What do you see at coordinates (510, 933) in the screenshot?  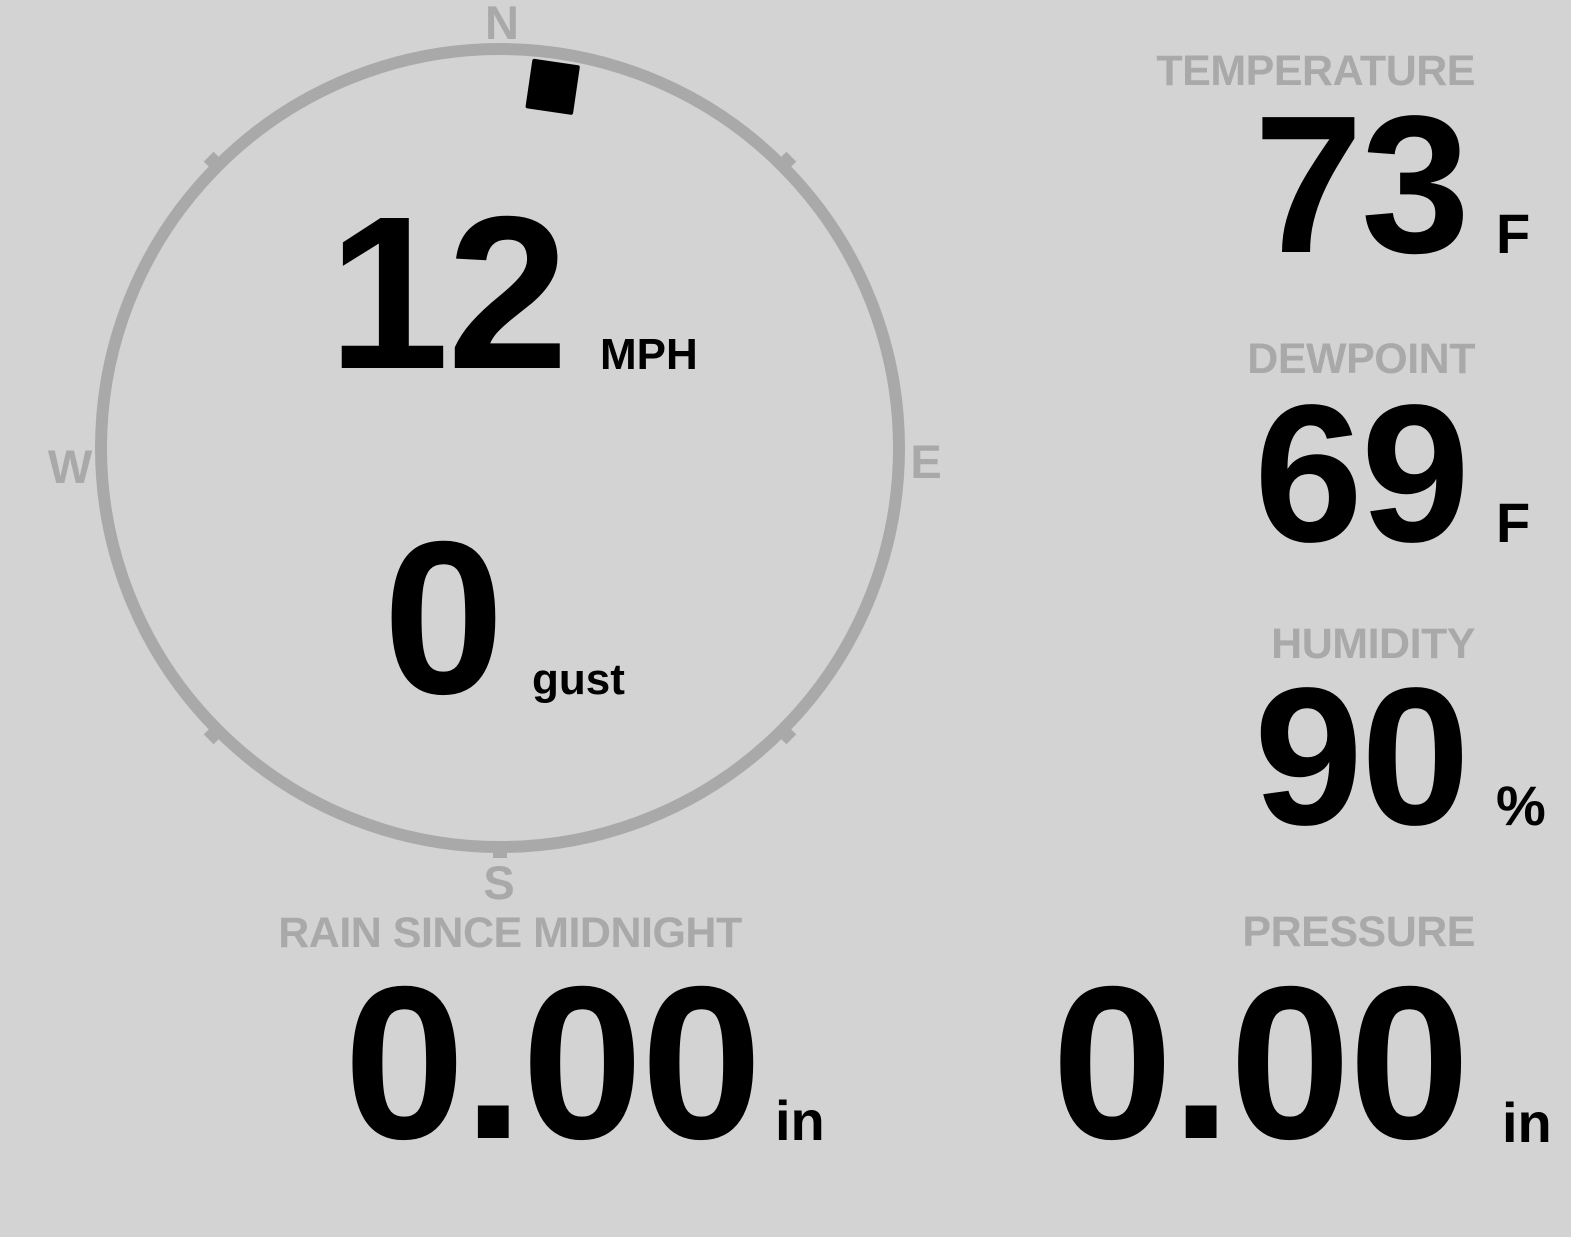 I see `rain-label: RAIN SINCE MIDNIGHT` at bounding box center [510, 933].